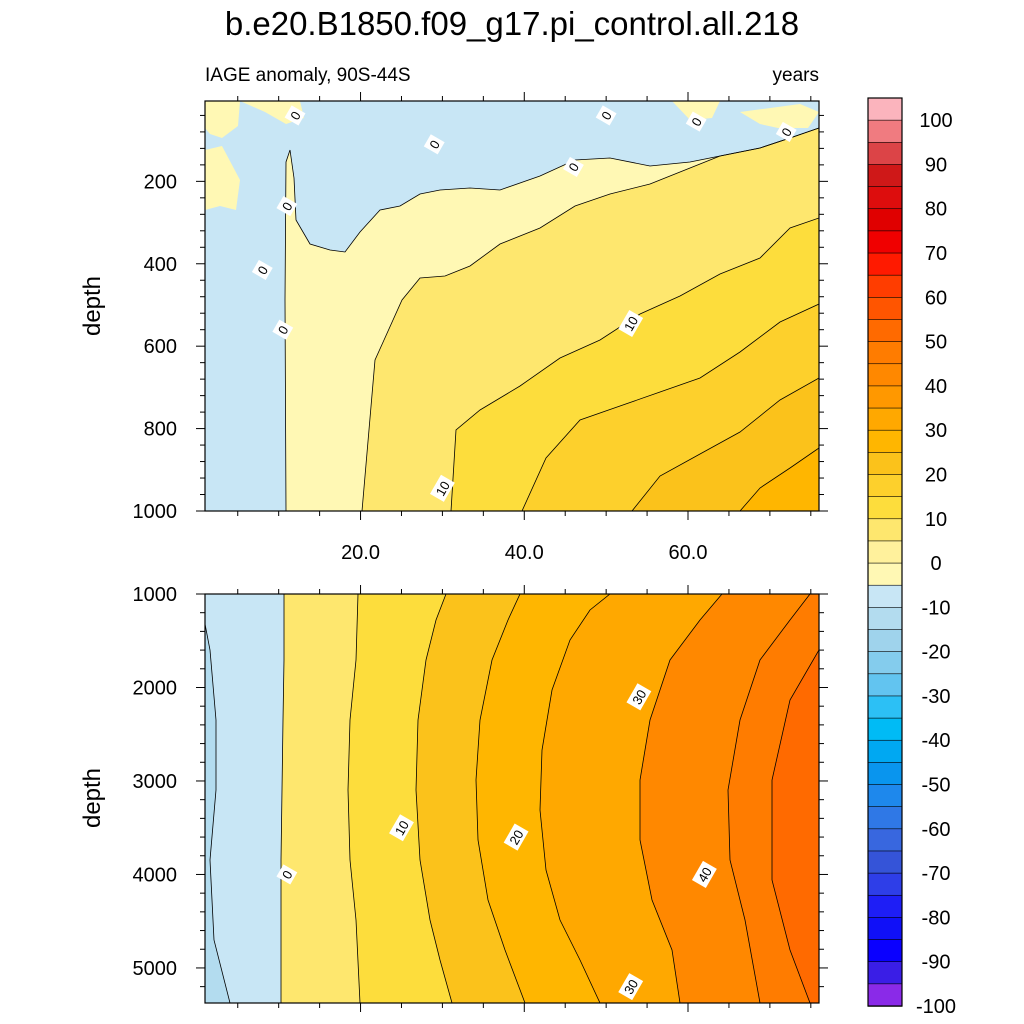  I want to click on upper-x-tick-label: 20.0, so click(360, 553).